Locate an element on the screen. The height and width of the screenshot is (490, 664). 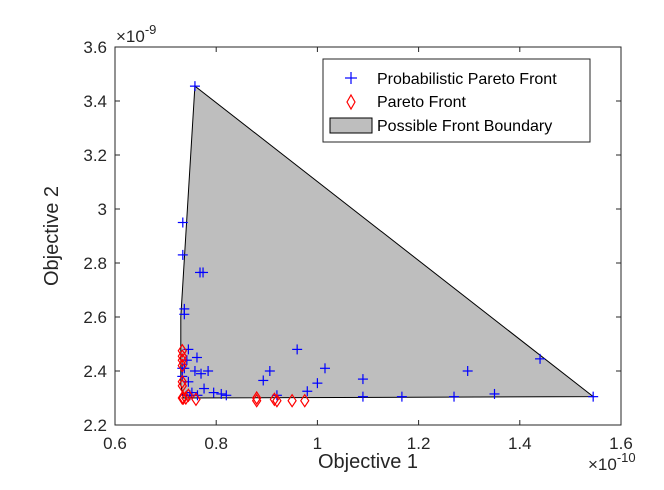
x-axis-label: Objective 1 is located at coordinates (368, 462).